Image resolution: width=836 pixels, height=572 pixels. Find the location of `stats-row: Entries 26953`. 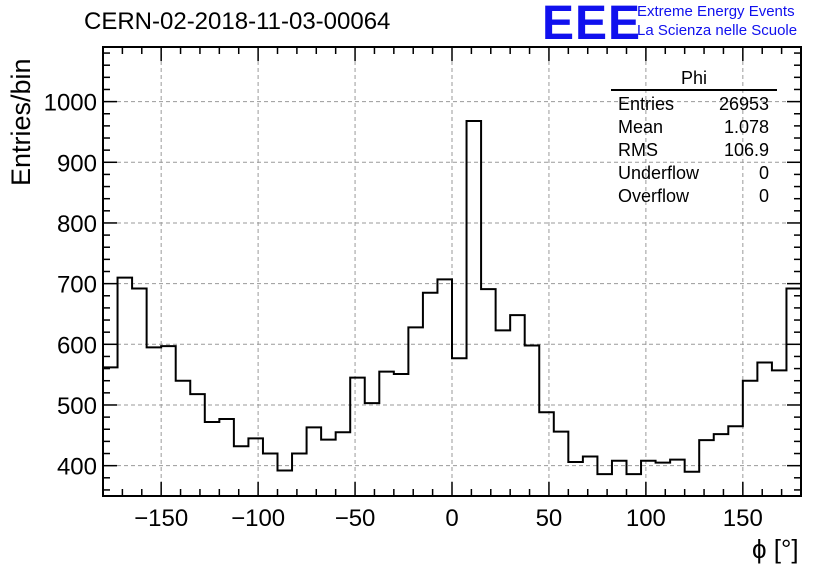

stats-row: Entries 26953 is located at coordinates (694, 104).